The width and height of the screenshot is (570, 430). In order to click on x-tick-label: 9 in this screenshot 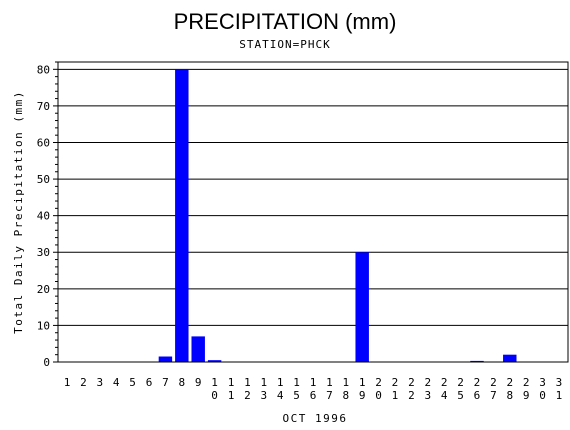, I will do `click(198, 382)`.